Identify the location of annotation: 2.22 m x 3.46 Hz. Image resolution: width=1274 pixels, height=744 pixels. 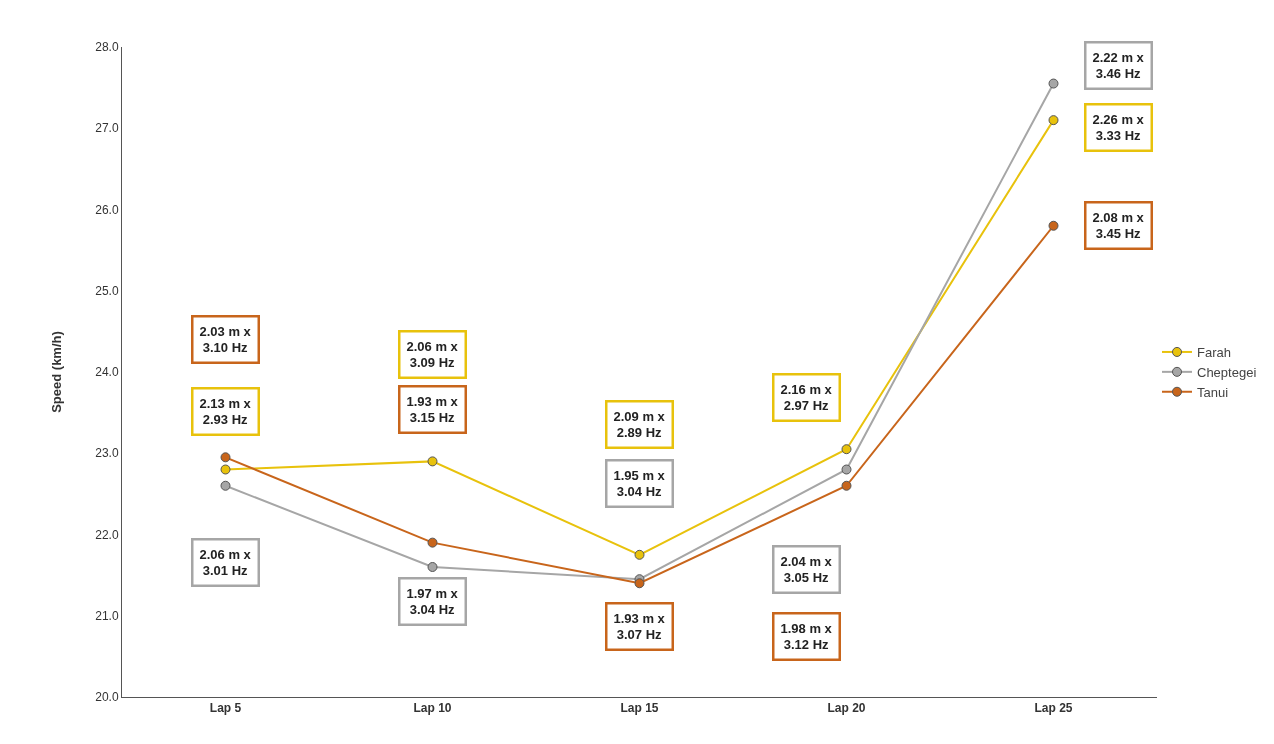
(1118, 65).